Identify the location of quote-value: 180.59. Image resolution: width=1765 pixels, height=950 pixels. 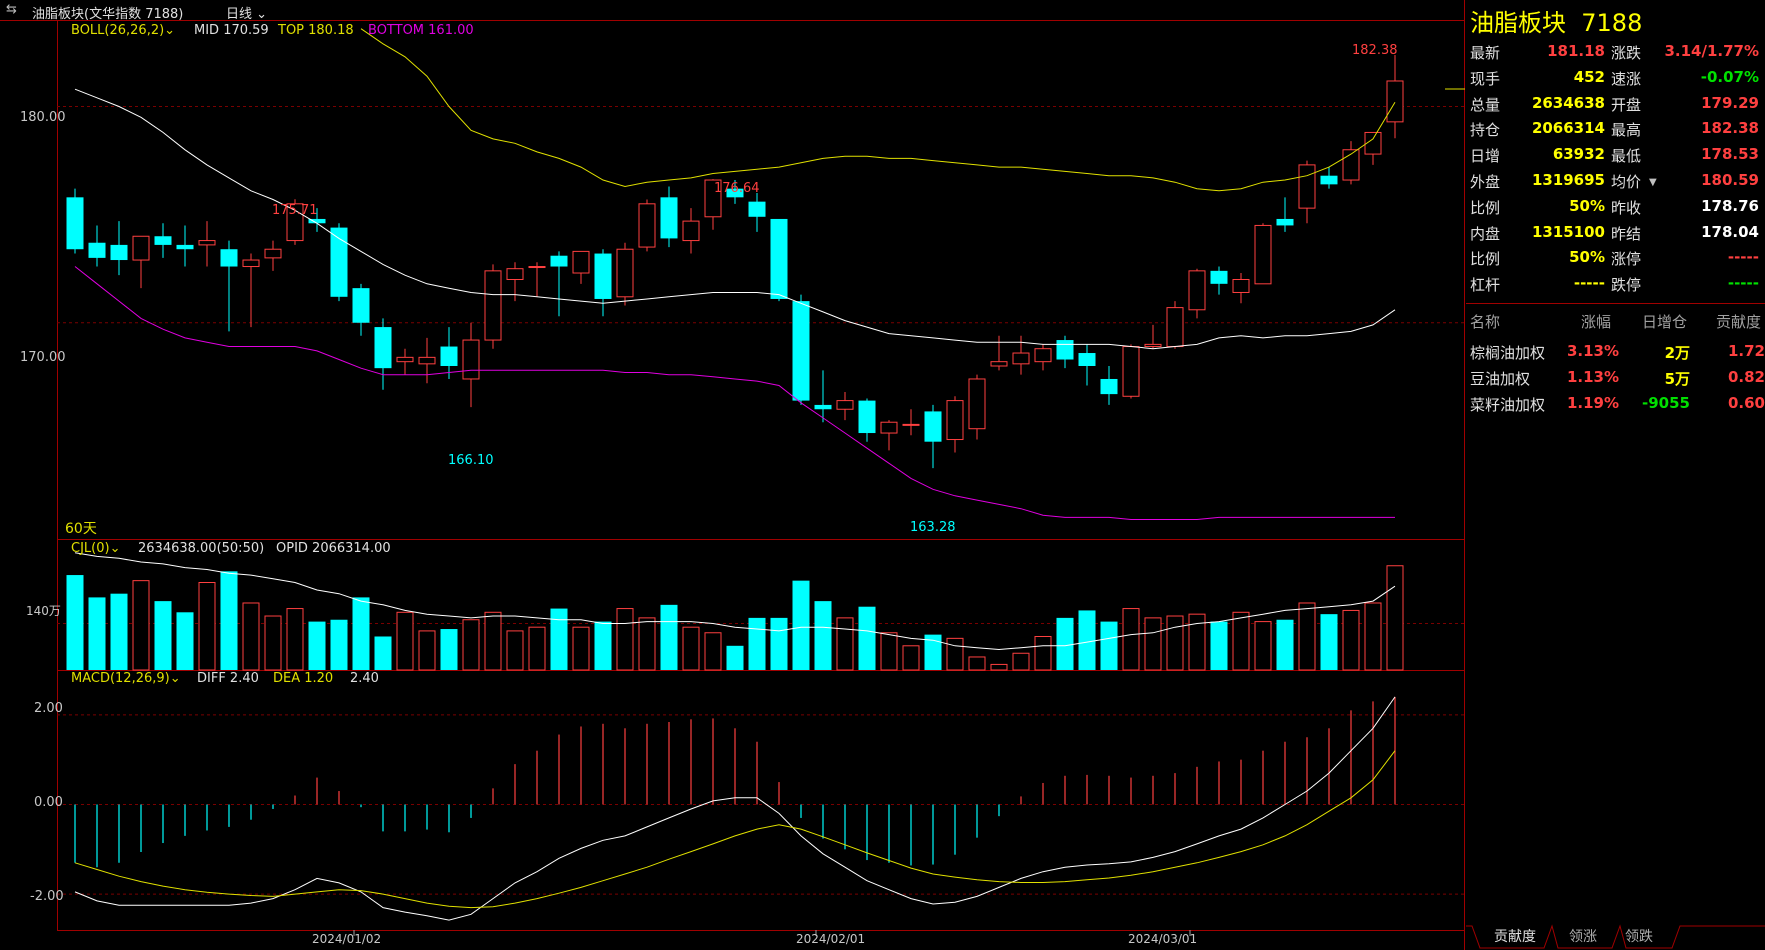
(1730, 180).